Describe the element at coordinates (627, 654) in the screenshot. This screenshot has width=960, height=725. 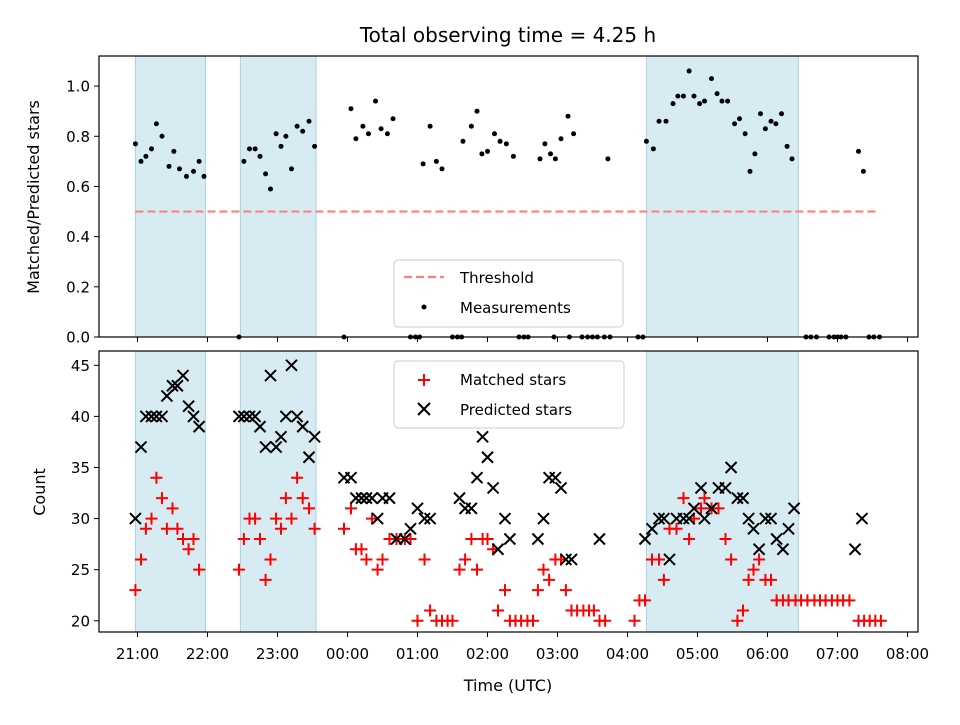
I see `x-tick-label: 04:00` at that location.